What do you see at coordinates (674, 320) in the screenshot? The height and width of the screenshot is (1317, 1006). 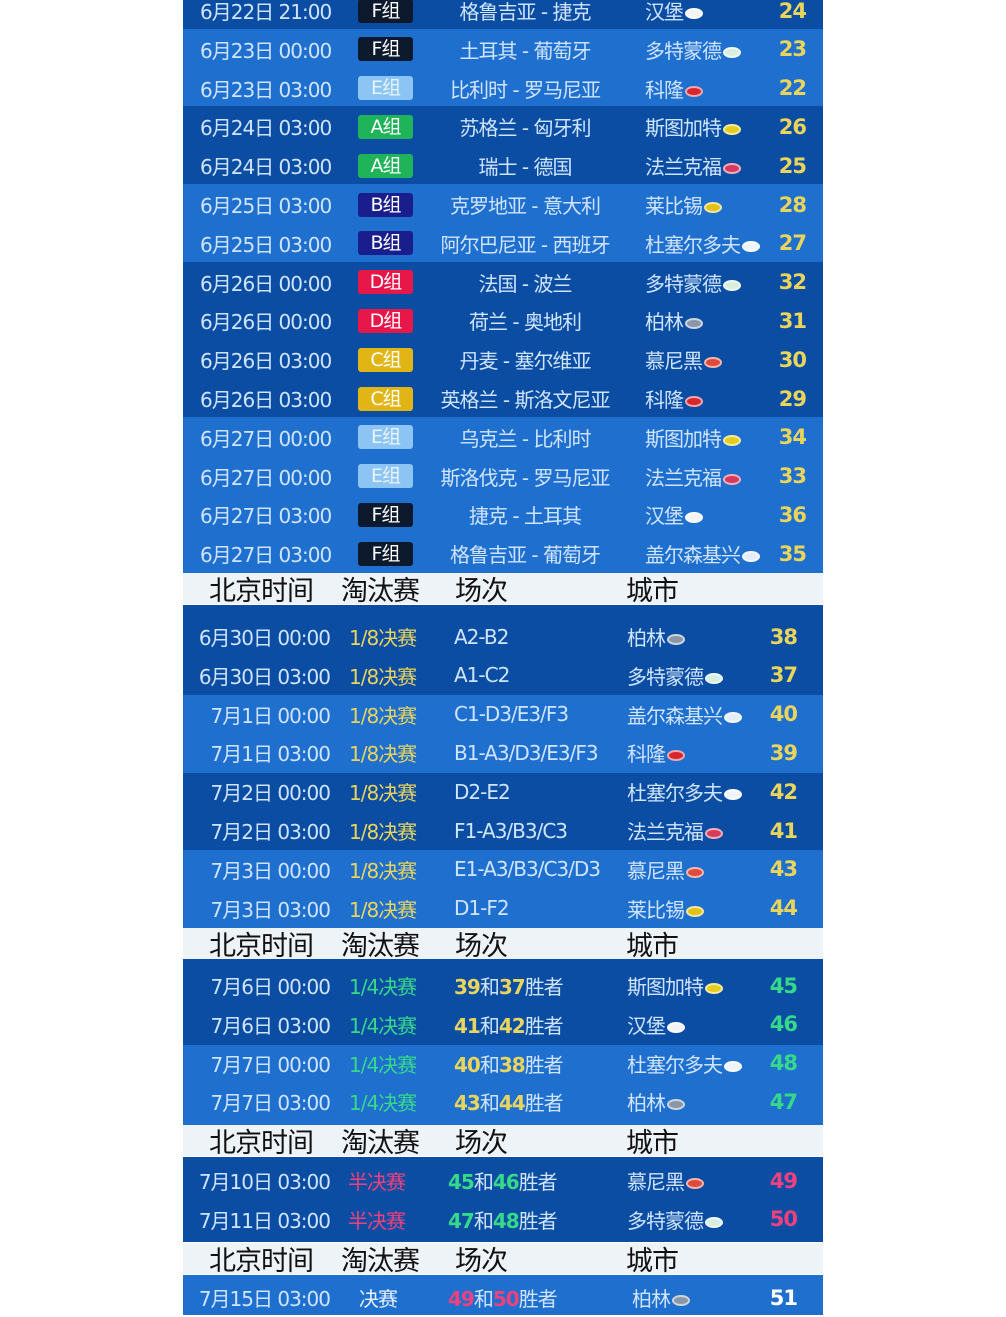 I see `city: 柏林` at bounding box center [674, 320].